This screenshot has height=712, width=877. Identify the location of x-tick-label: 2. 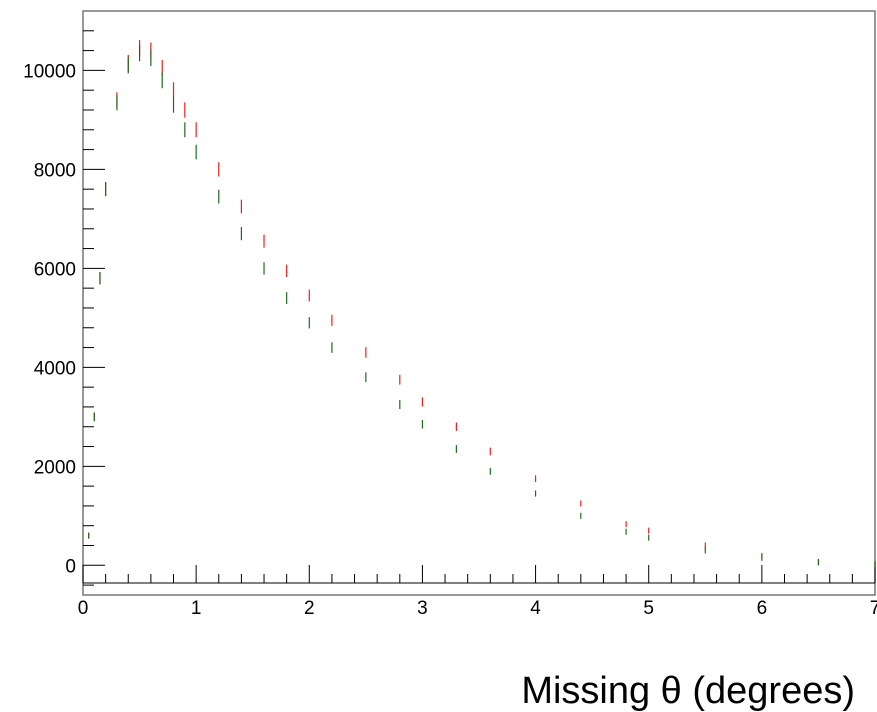
(309, 608).